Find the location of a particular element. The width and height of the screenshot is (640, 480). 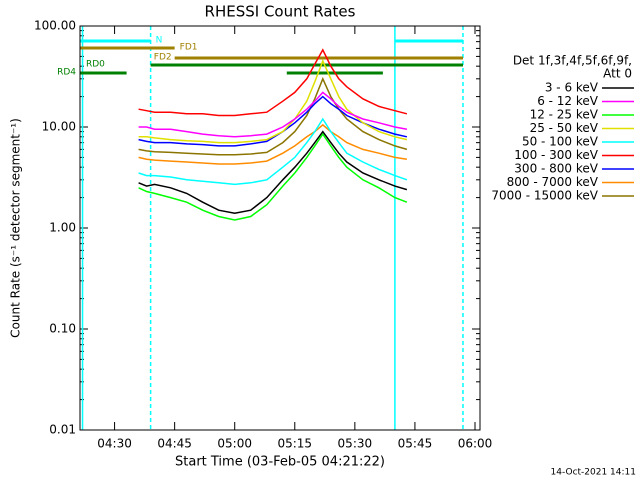

legend-label: 12 - 25 keV is located at coordinates (564, 115).